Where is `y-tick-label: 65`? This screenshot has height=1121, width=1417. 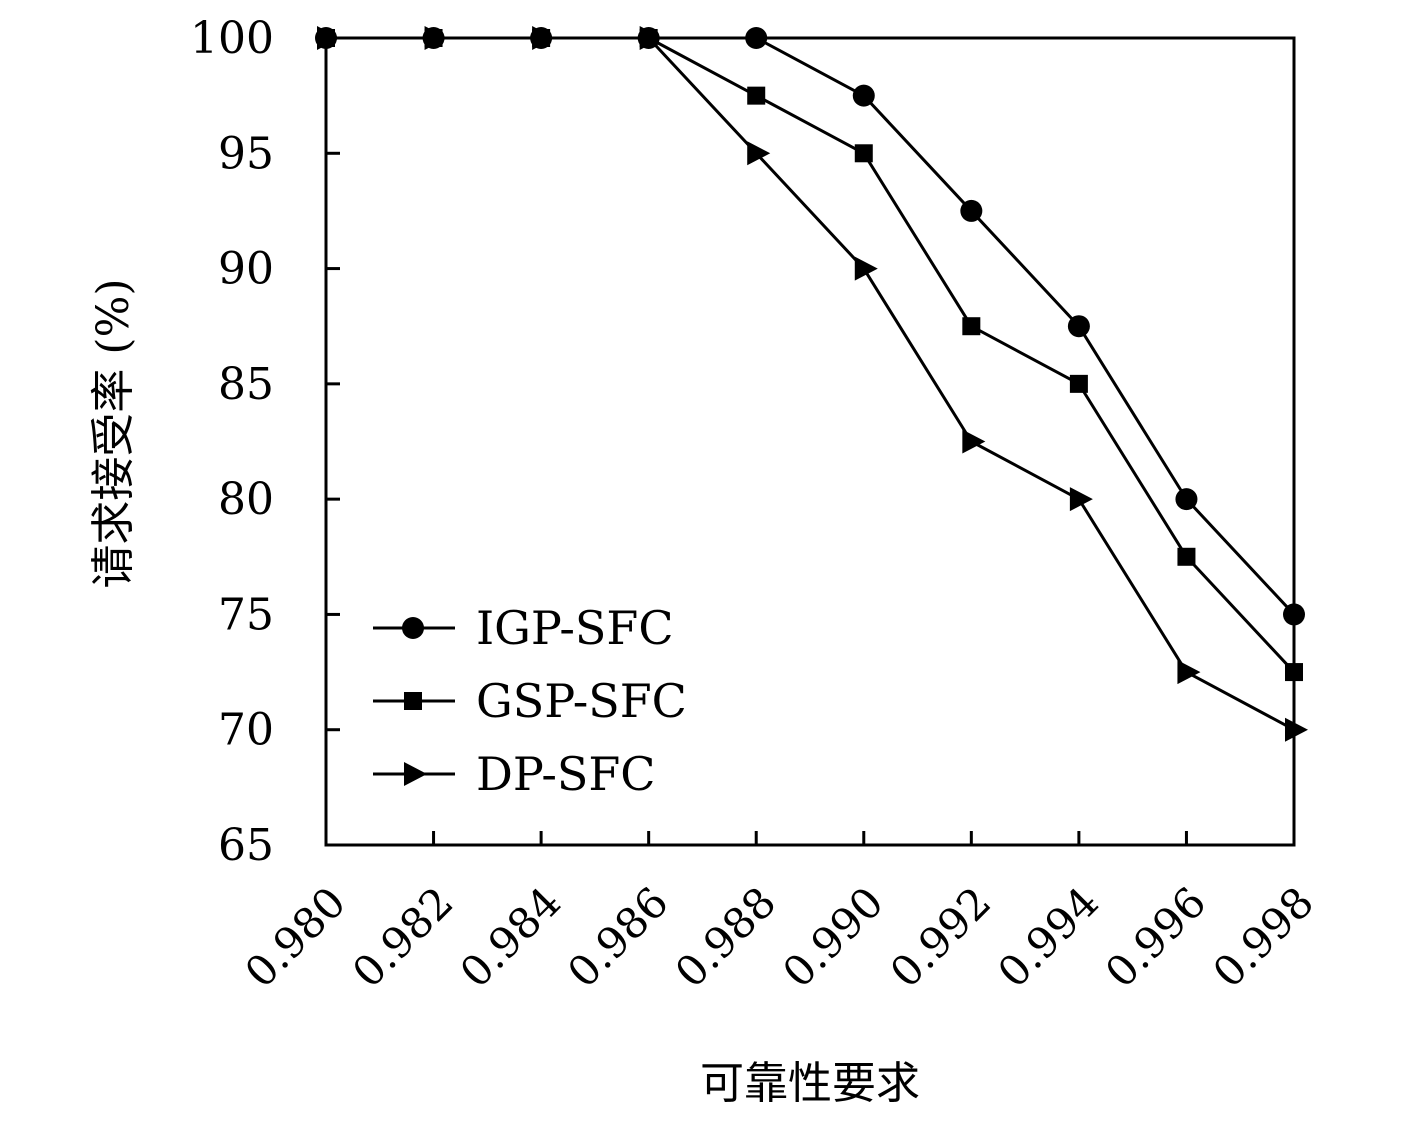 y-tick-label: 65 is located at coordinates (246, 845).